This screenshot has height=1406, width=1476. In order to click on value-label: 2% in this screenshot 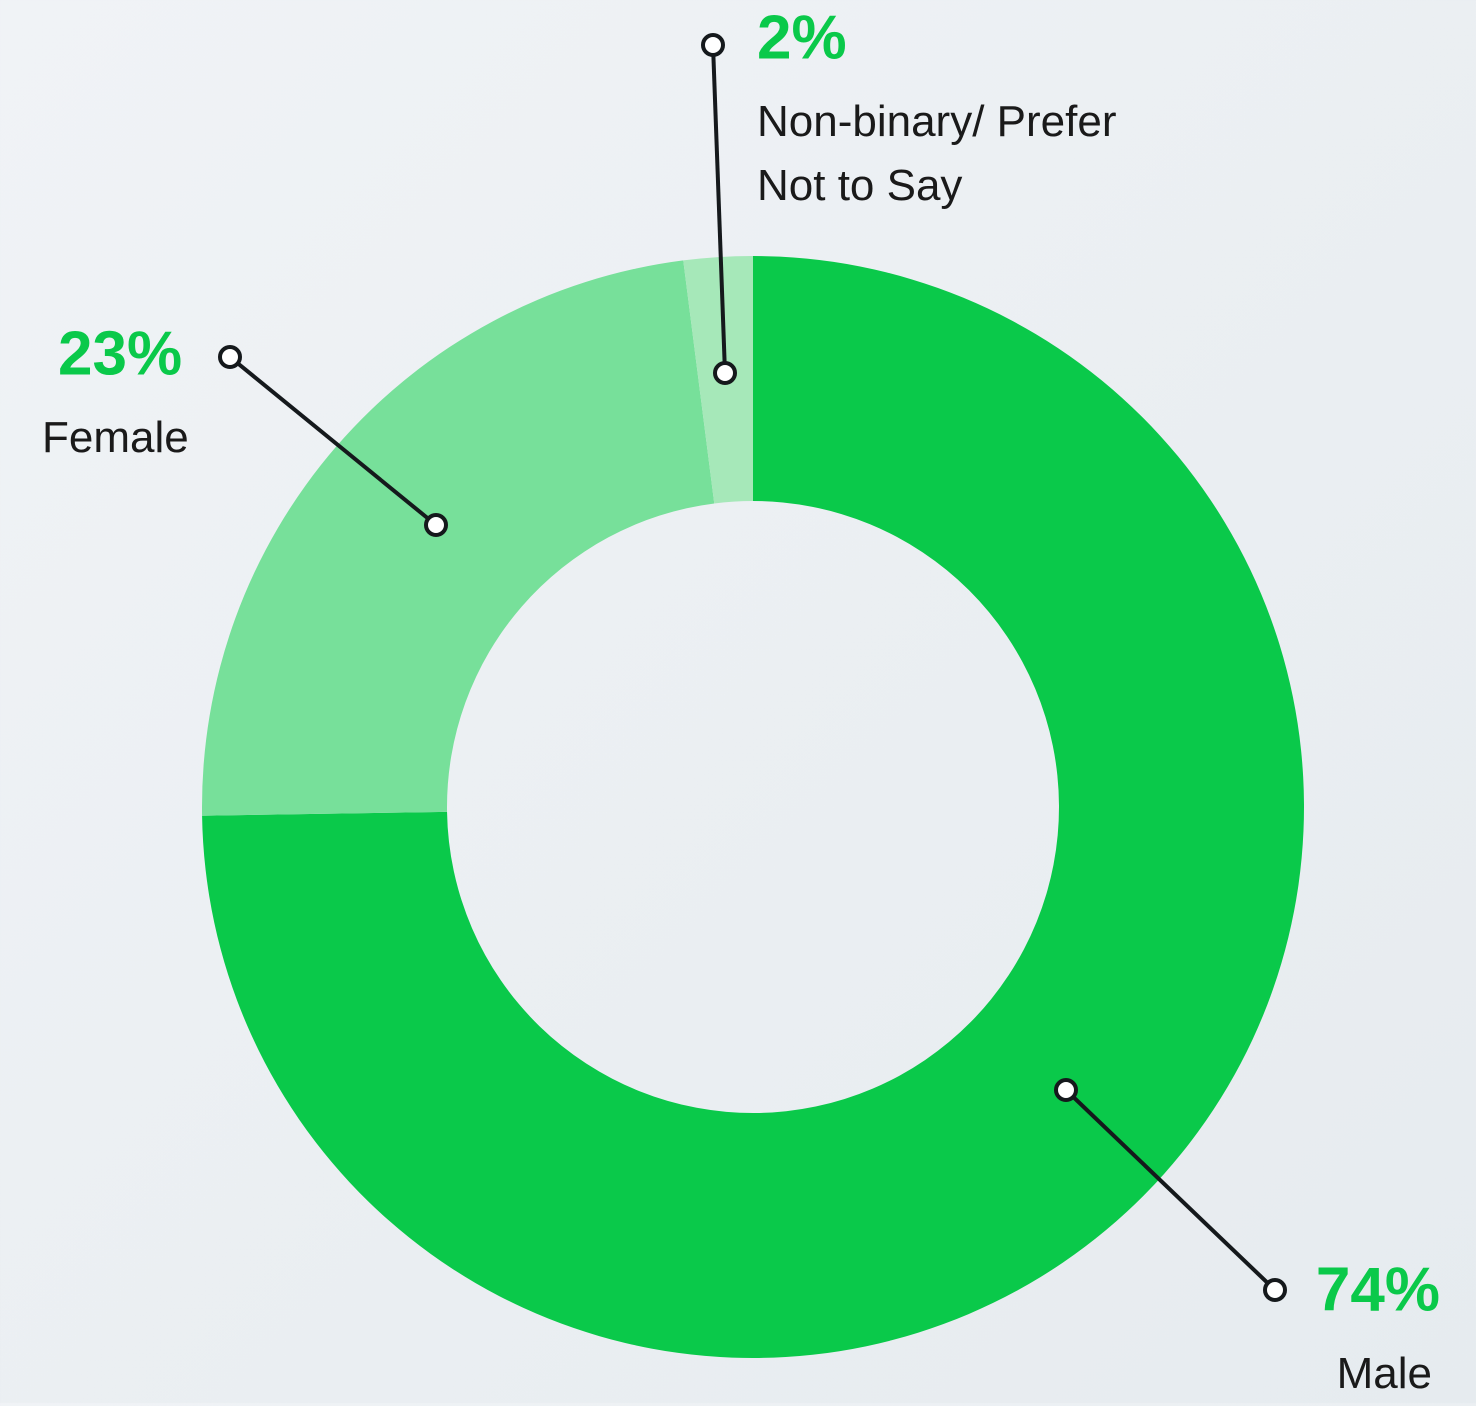, I will do `click(802, 37)`.